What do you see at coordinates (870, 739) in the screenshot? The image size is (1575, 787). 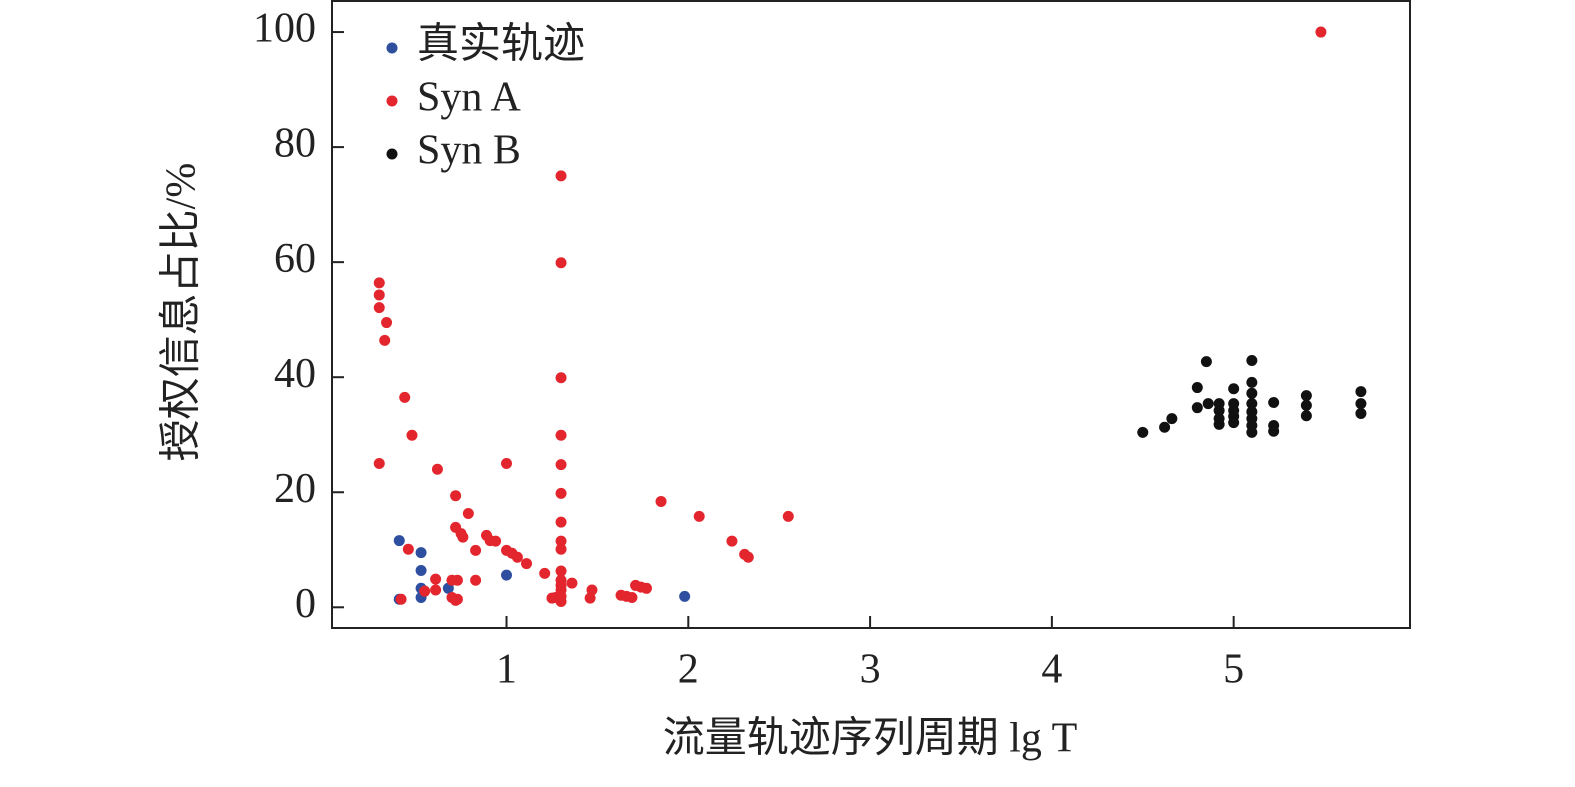 I see `x-axis-label: 流量轨迹序列周期 lg T` at bounding box center [870, 739].